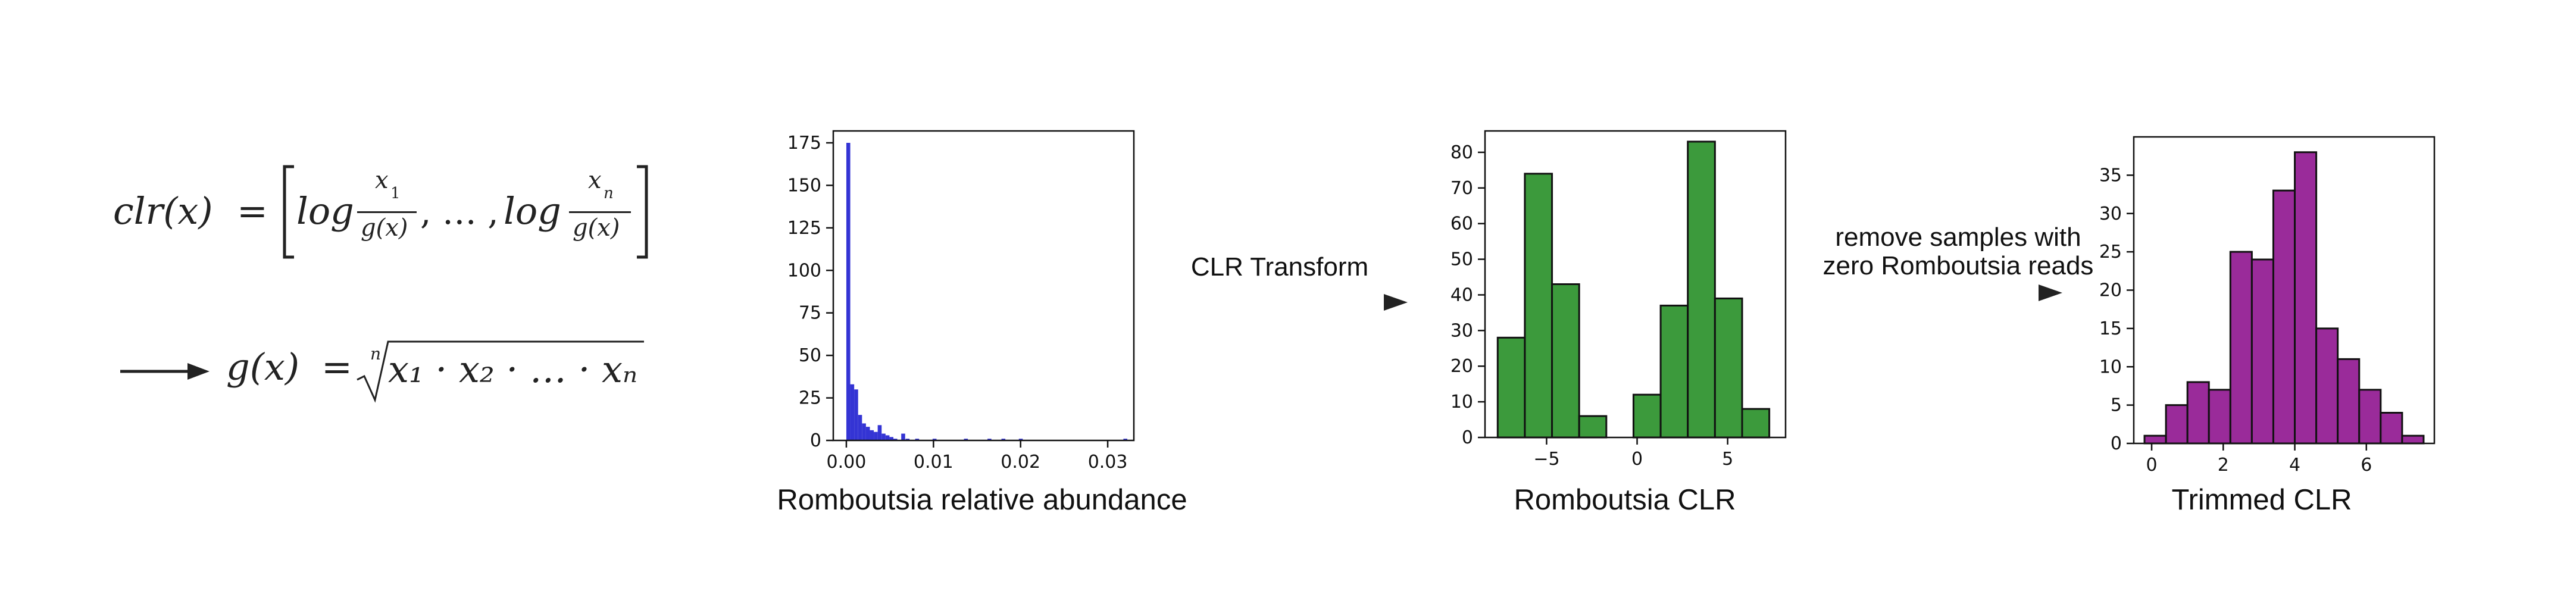 Image resolution: width=2576 pixels, height=591 pixels. I want to click on x-tick-label: 2, so click(2223, 465).